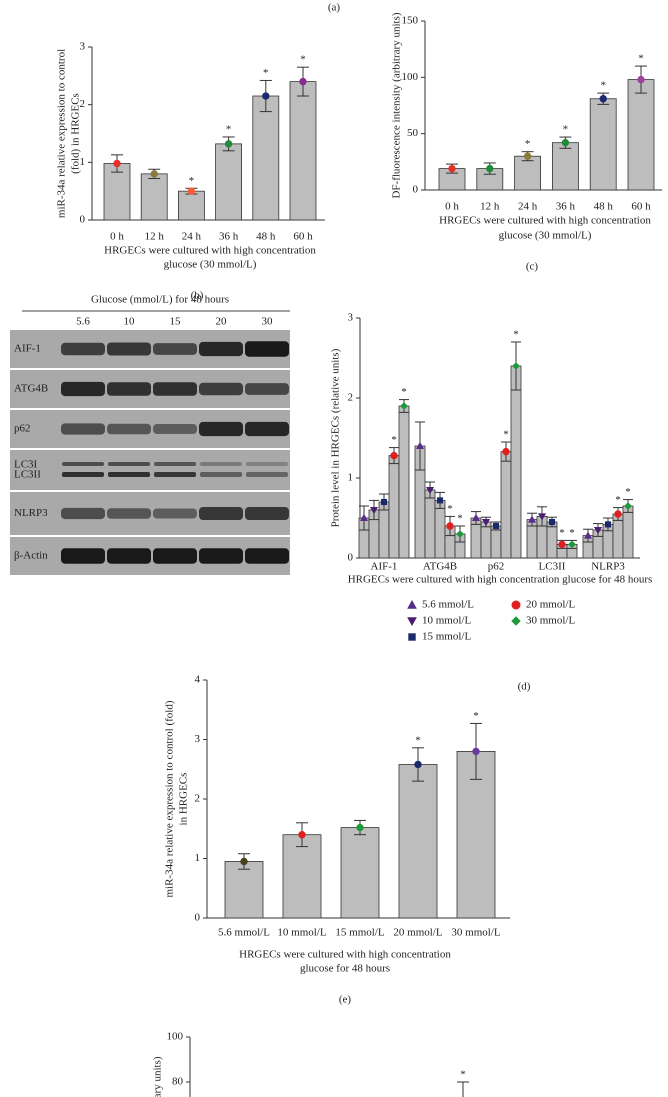 The width and height of the screenshot is (668, 1097). What do you see at coordinates (359, 933) in the screenshot?
I see `x-tick-label: 15 mmol/L` at bounding box center [359, 933].